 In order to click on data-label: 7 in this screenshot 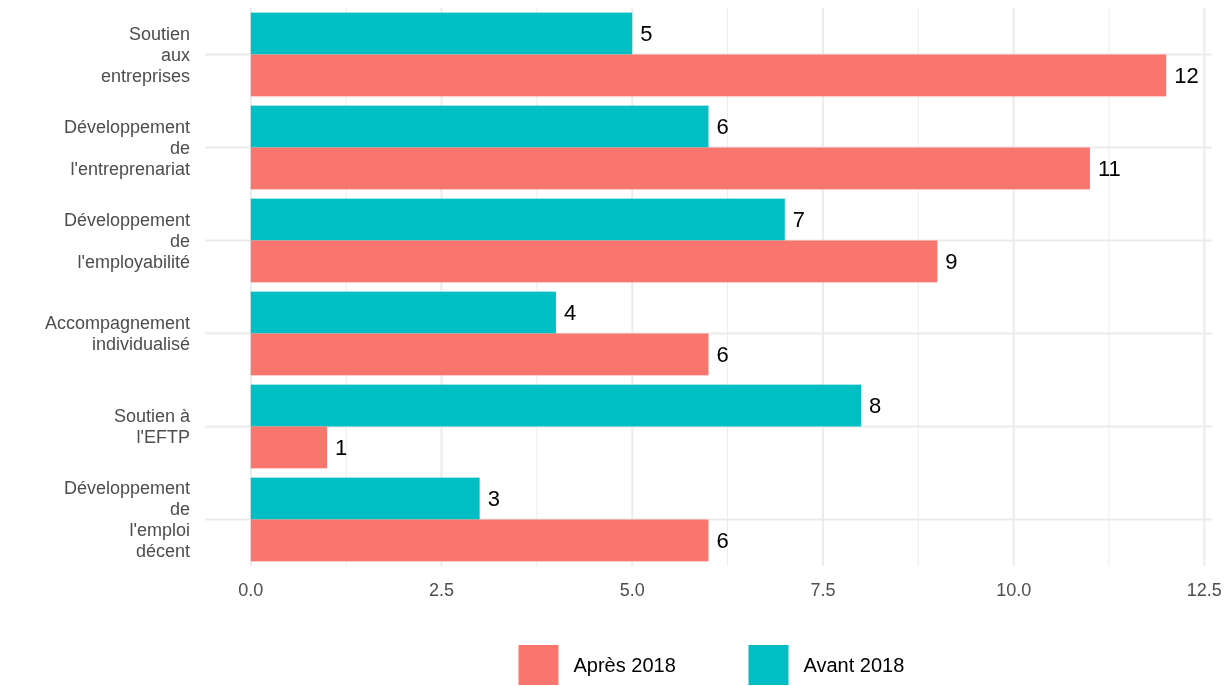, I will do `click(799, 220)`.